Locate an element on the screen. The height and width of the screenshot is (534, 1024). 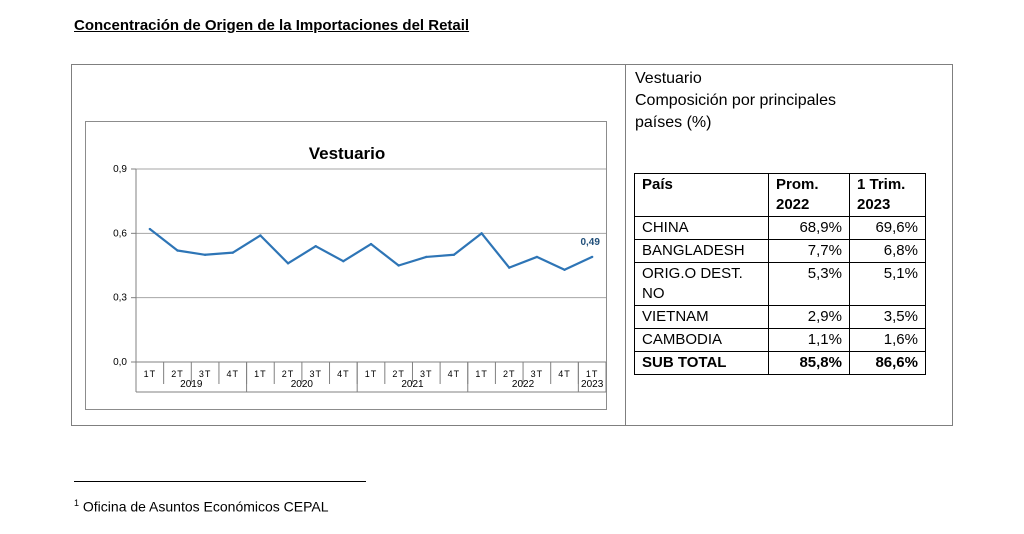
cell-country: CAMBODIA is located at coordinates (701, 340).